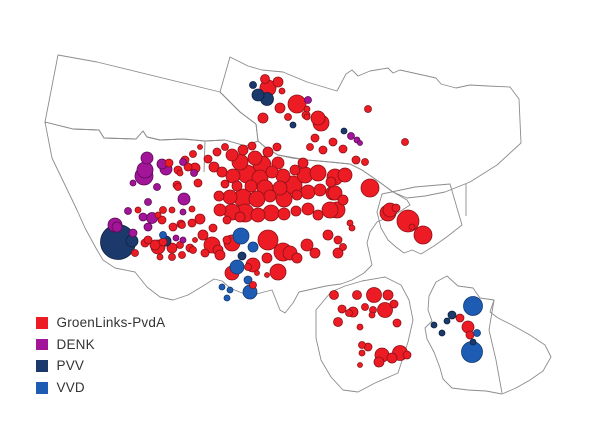 The image size is (606, 421). I want to click on legend-label-denk: DENK, so click(75, 344).